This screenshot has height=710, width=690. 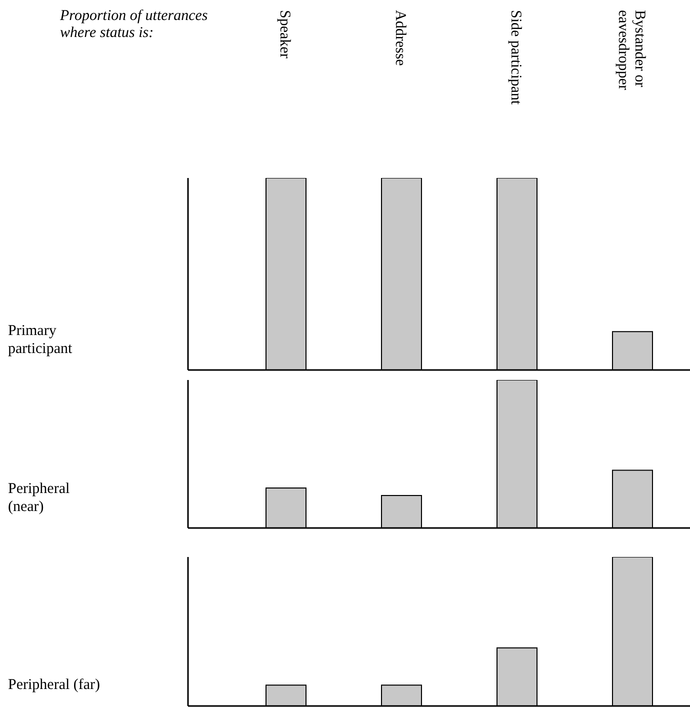 I want to click on y-axis-title: Primary participant, so click(x=41, y=340).